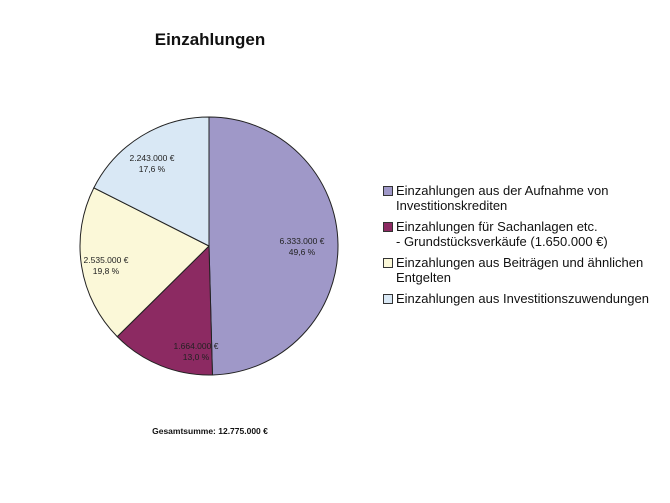 This screenshot has width=670, height=503. Describe the element at coordinates (196, 351) in the screenshot. I see `slice-label-sachanlagen: 1.664.000 € 13,0 %` at that location.